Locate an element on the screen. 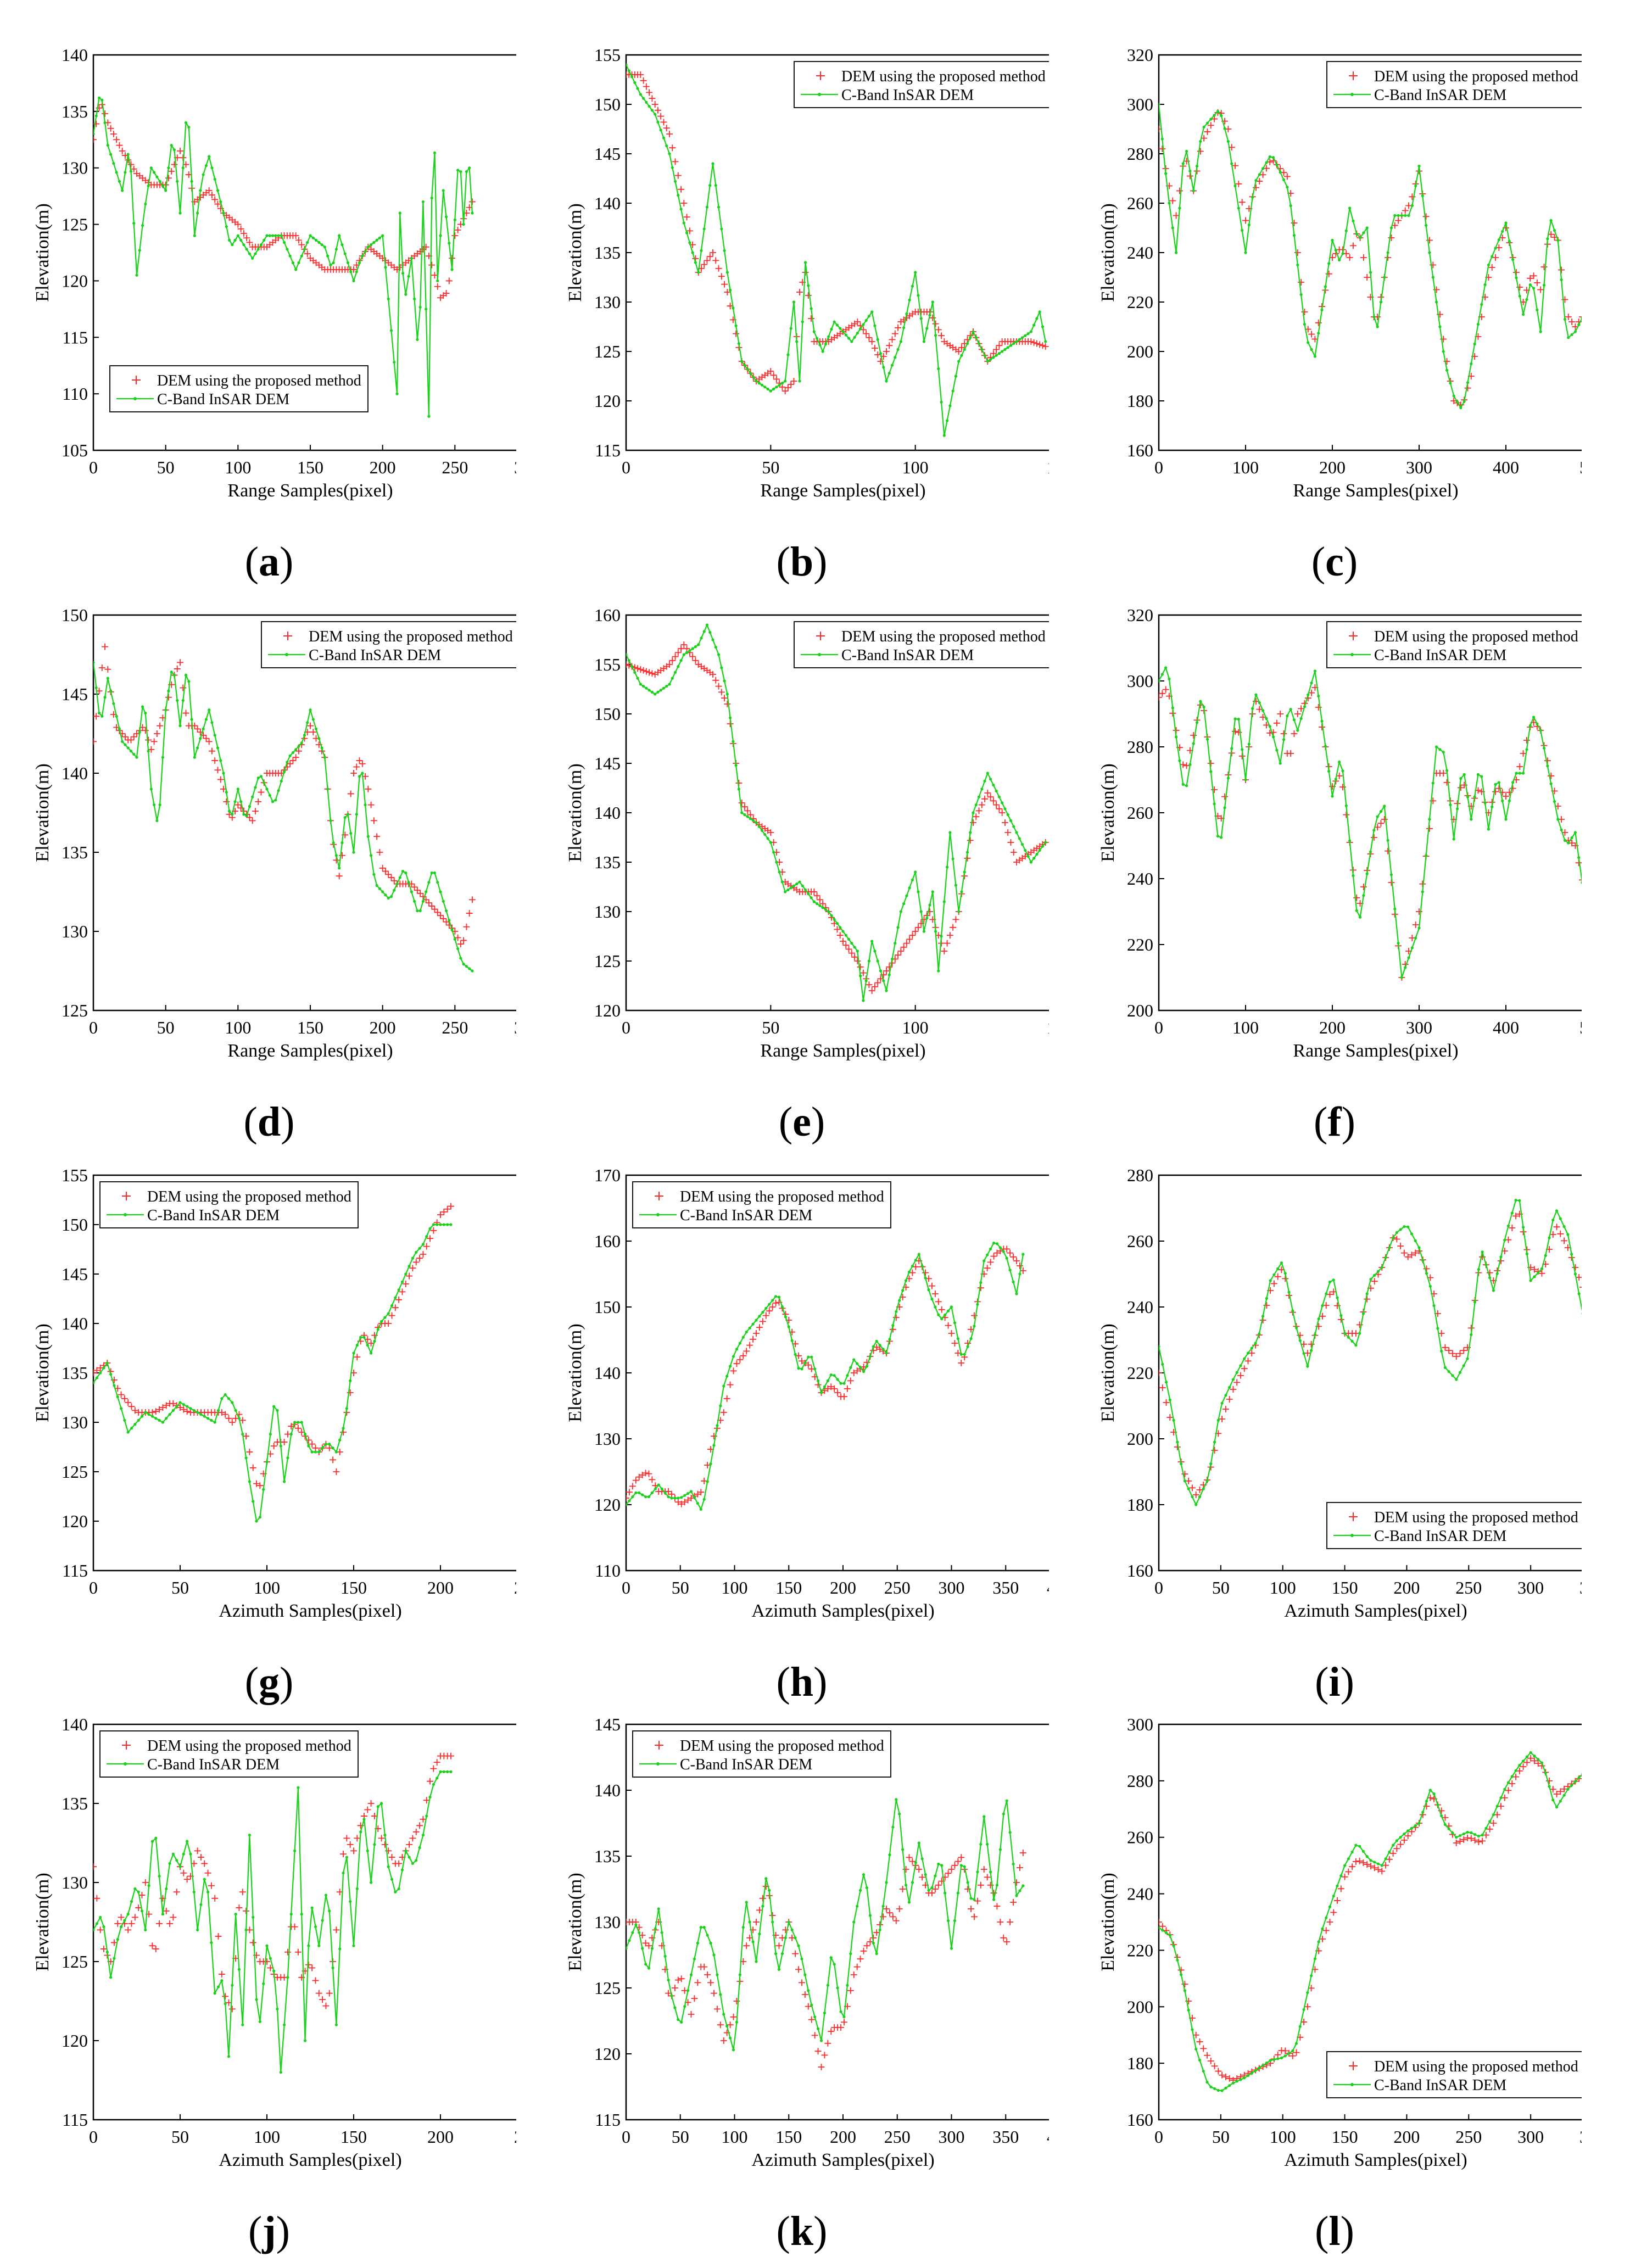 This screenshot has width=1630, height=2268. legend-label-c-band: C-Band InSAR DEM is located at coordinates (746, 1216).